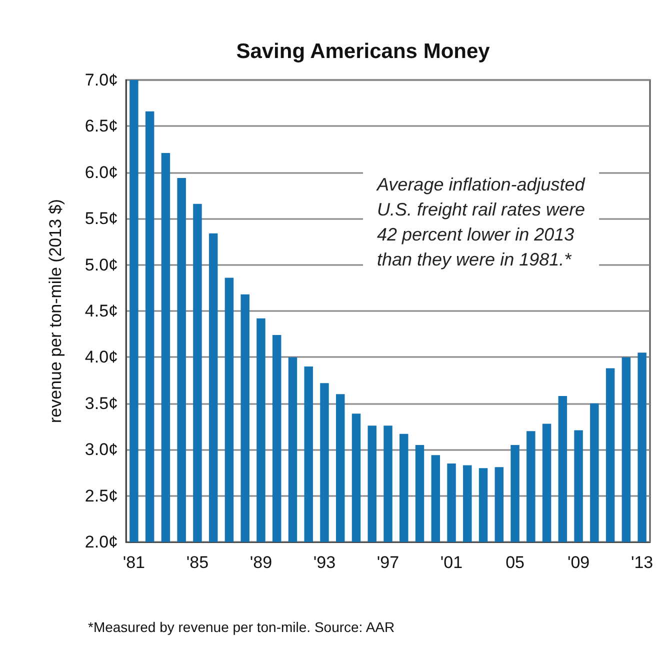 The width and height of the screenshot is (670, 652). I want to click on text: *Measured by revenue per ton-mile. Source: AAR, so click(241, 627).